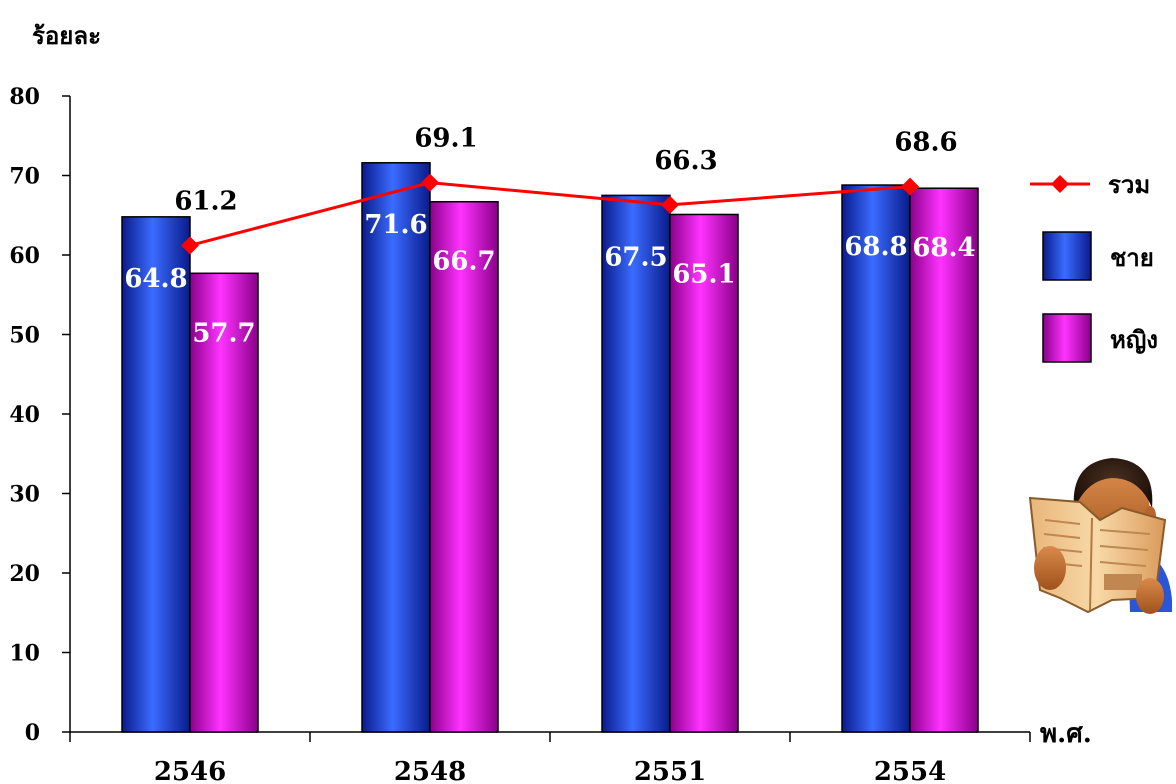 This screenshot has width=1176, height=784. Describe the element at coordinates (1066, 734) in the screenshot. I see `x-axis-title: พ.ศ.` at that location.